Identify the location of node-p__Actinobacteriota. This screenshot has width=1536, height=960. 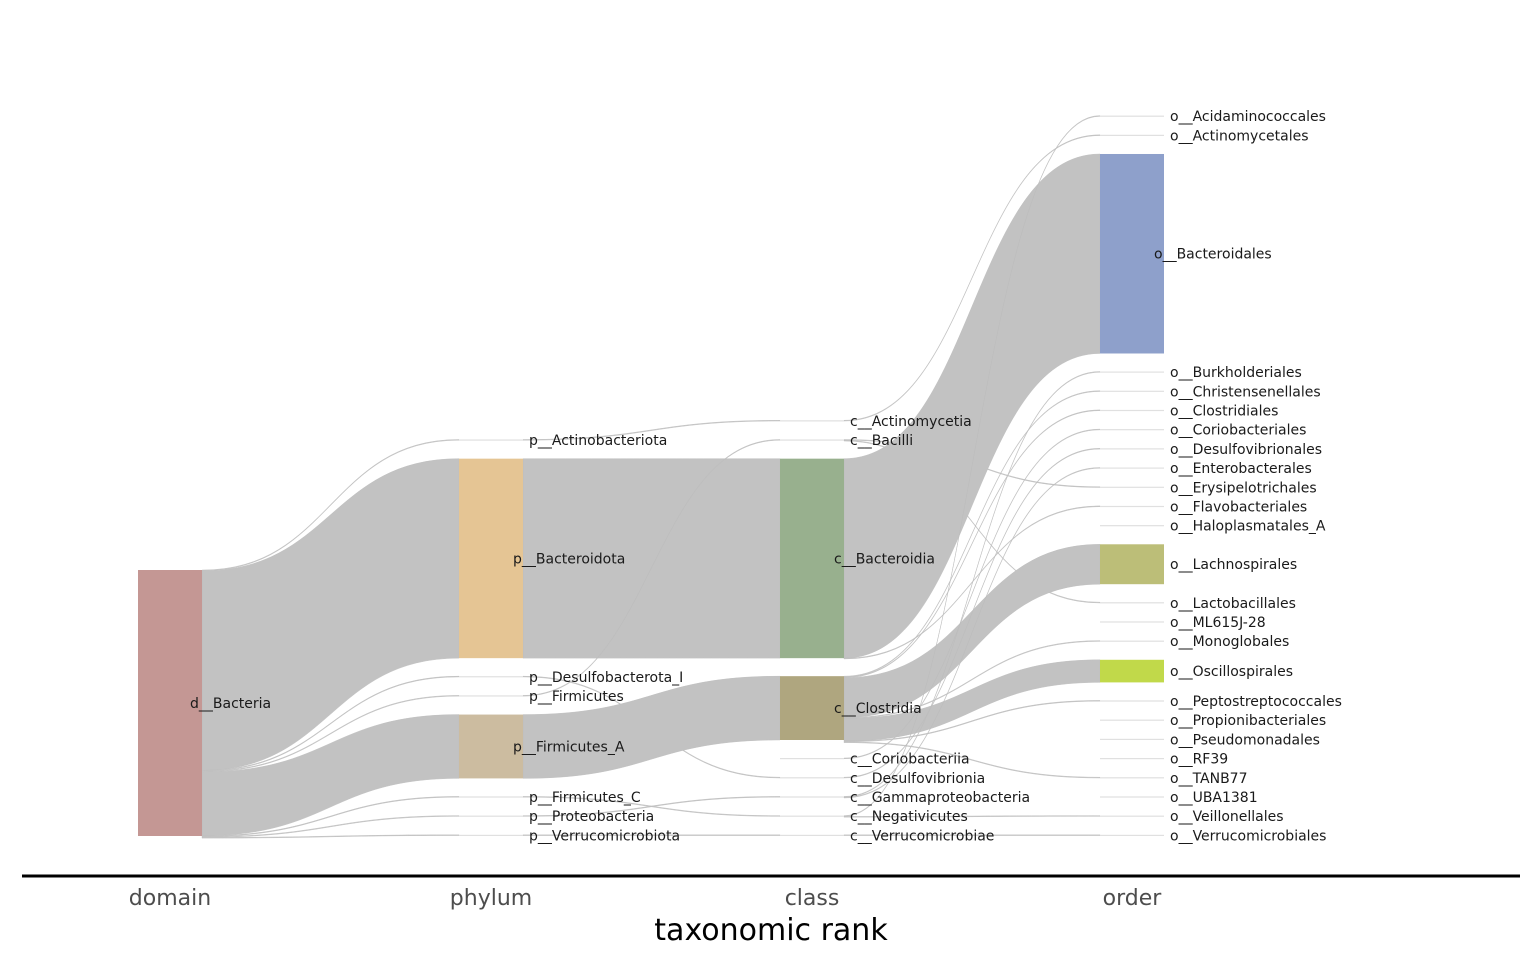
(491, 440).